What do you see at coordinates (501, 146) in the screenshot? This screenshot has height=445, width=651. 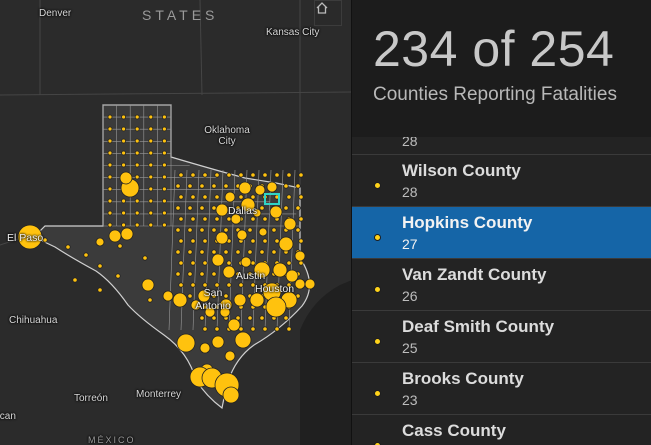 I see `list-item-partial: 28` at bounding box center [501, 146].